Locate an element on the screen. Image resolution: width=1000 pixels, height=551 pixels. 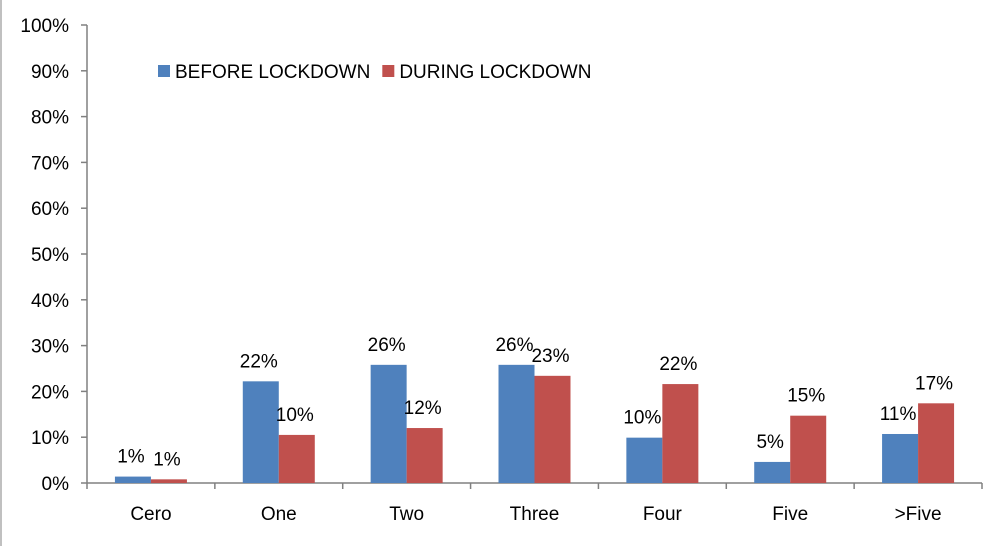
y-tick-label: 40% is located at coordinates (50, 301).